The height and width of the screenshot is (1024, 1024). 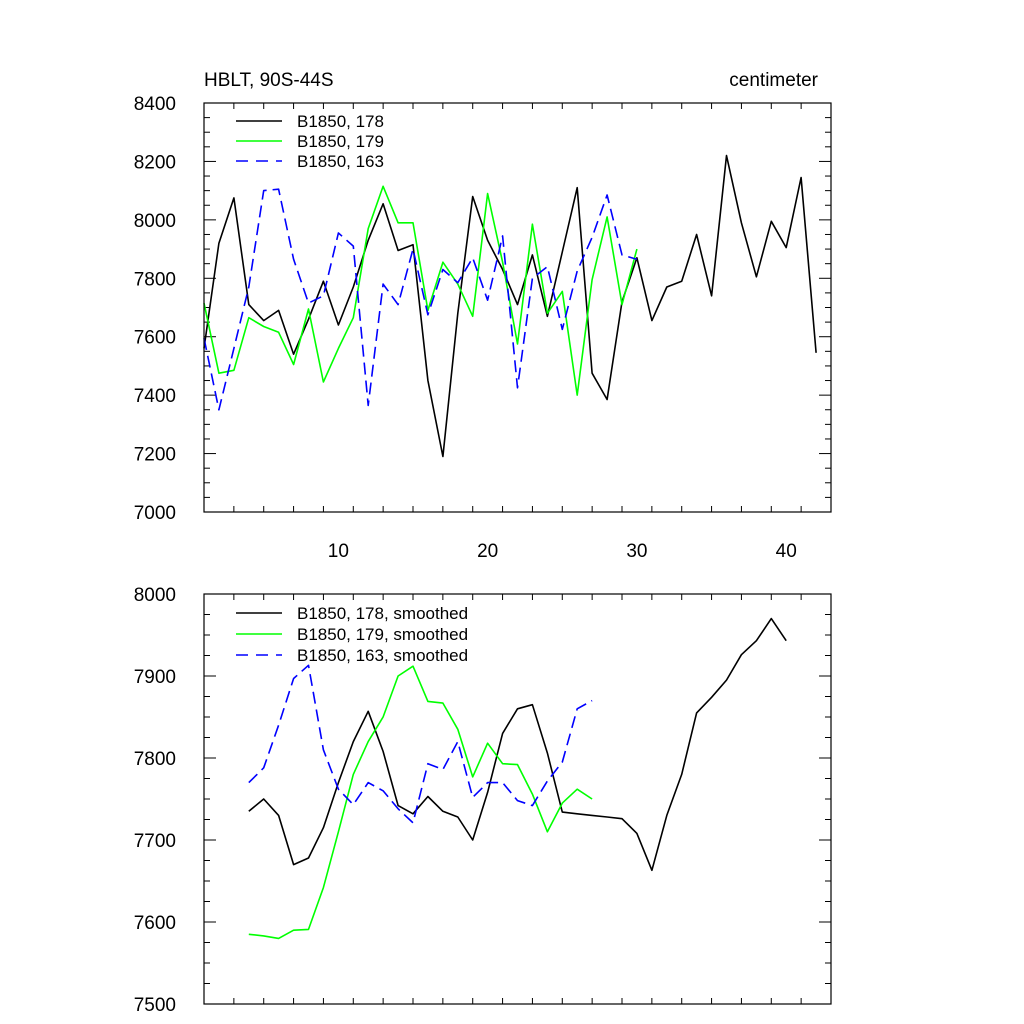 I want to click on legend-label-2: B1850, 163, so click(x=340, y=161).